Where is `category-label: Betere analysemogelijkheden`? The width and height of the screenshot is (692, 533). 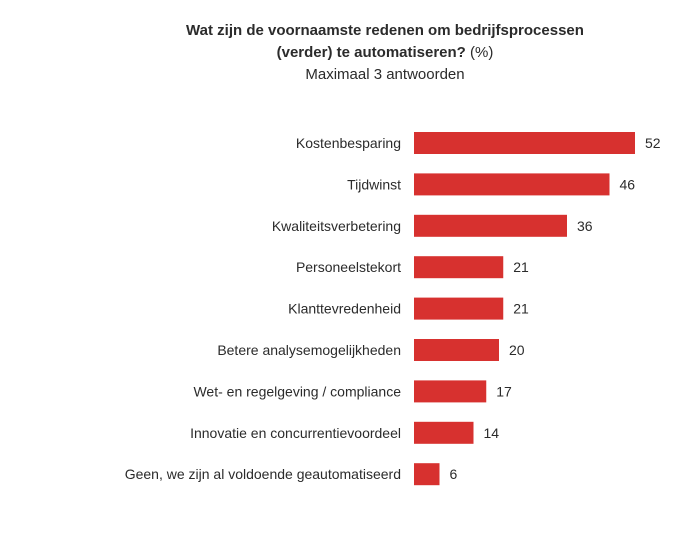 category-label: Betere analysemogelijkheden is located at coordinates (309, 350).